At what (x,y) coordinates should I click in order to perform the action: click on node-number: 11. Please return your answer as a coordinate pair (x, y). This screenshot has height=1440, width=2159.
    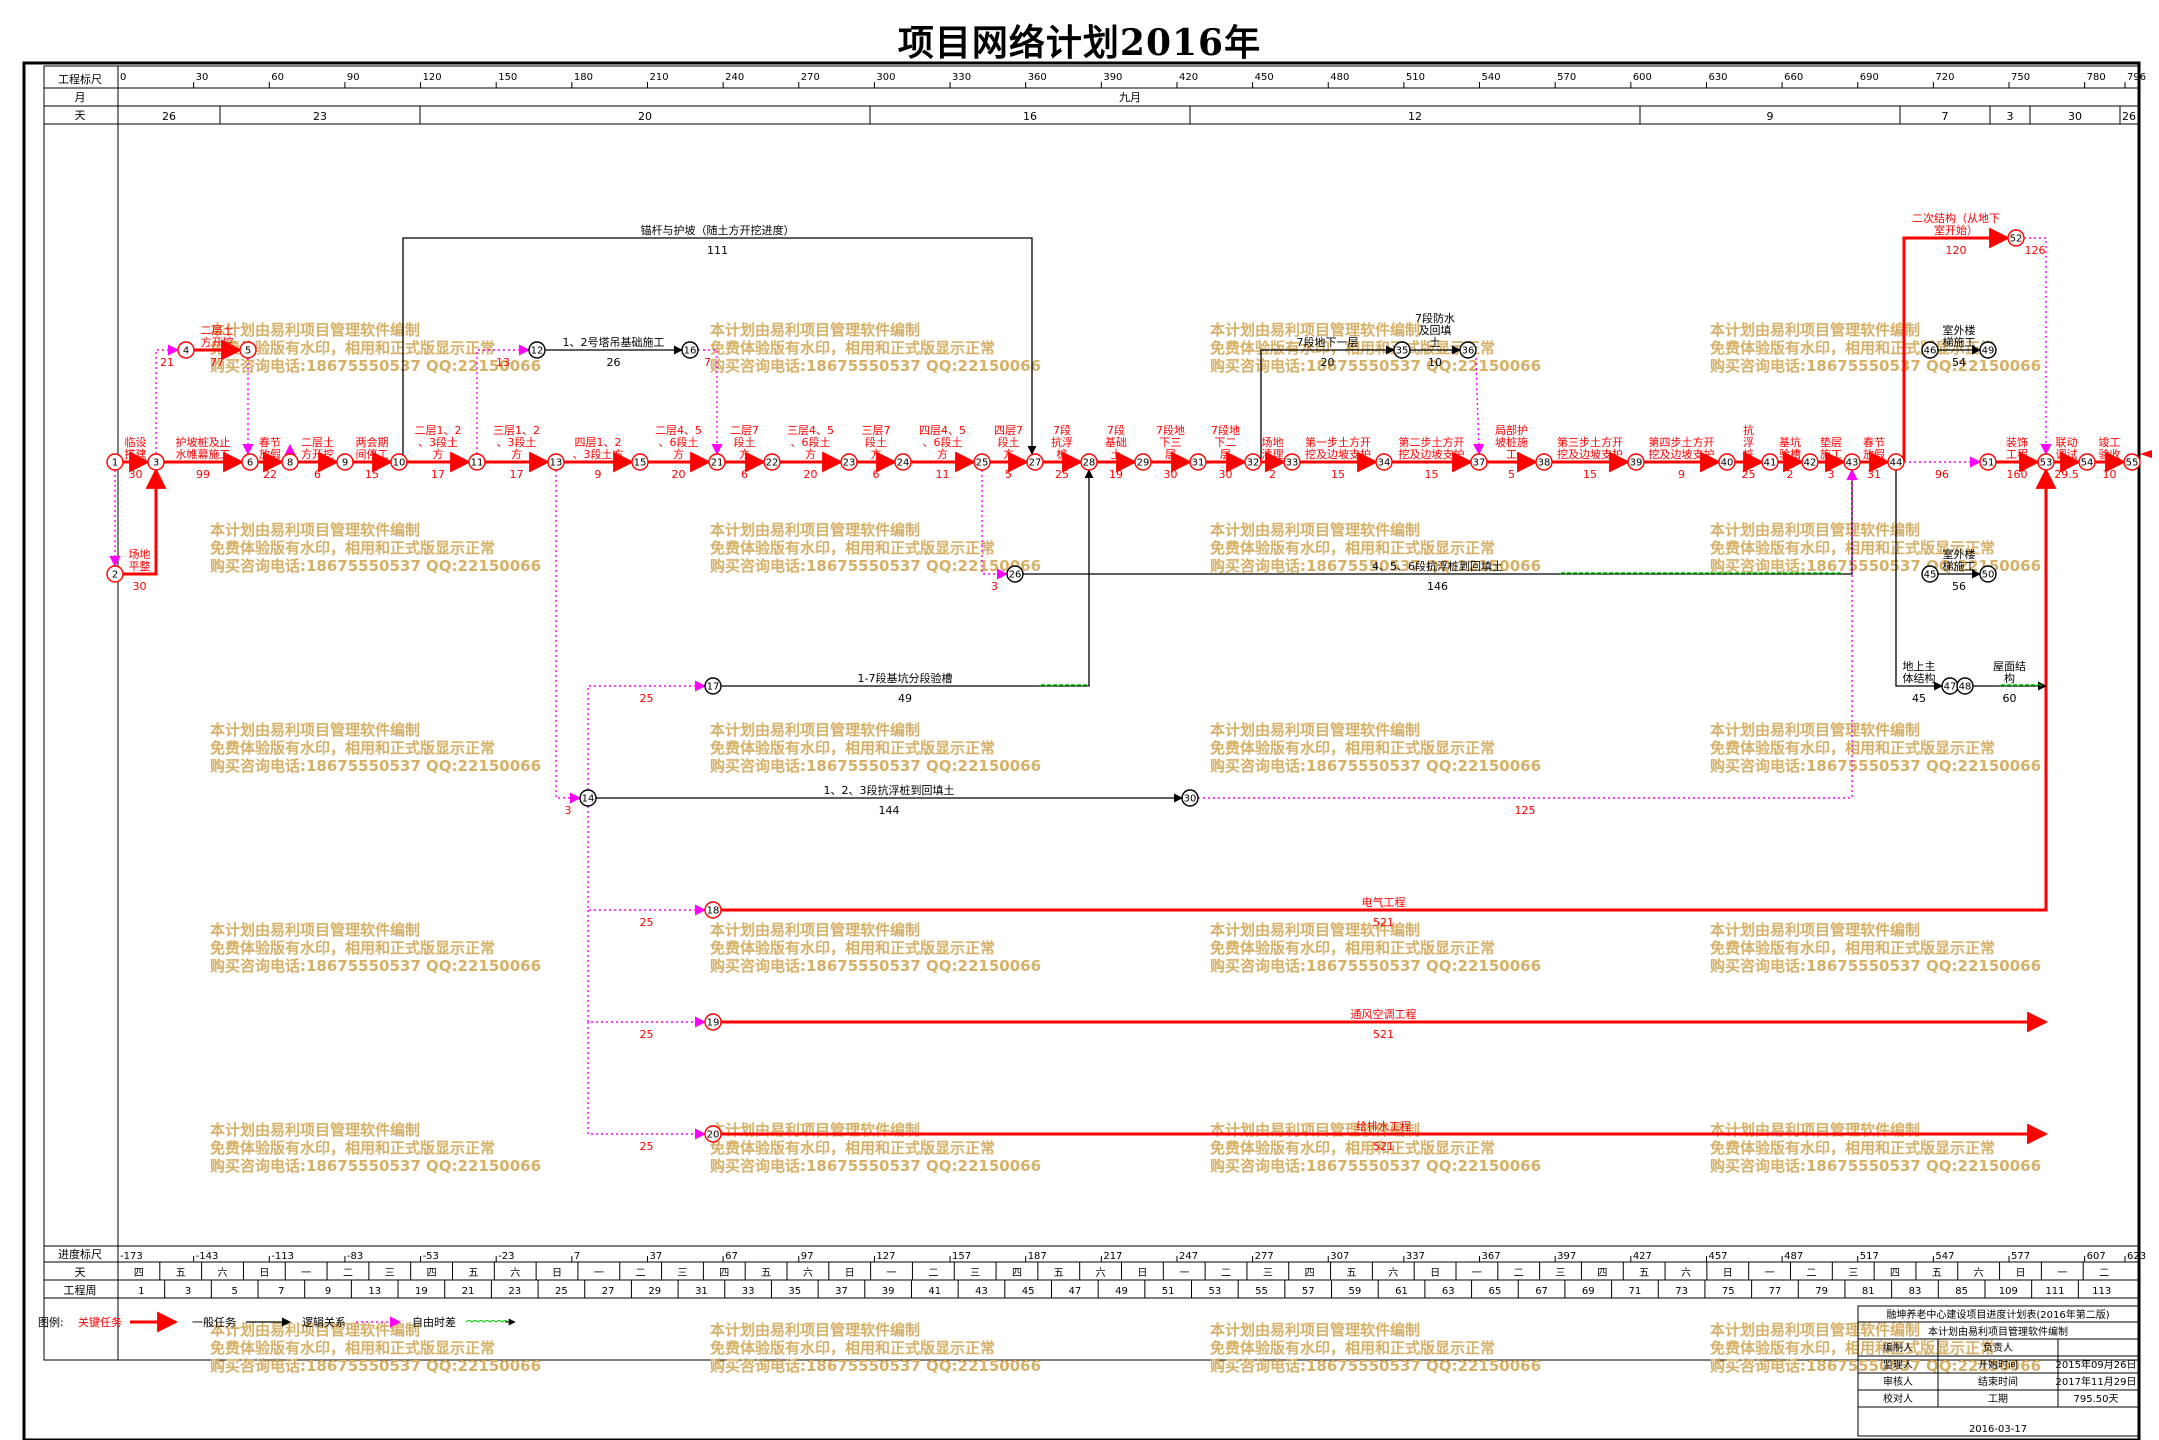
    Looking at the image, I should click on (477, 463).